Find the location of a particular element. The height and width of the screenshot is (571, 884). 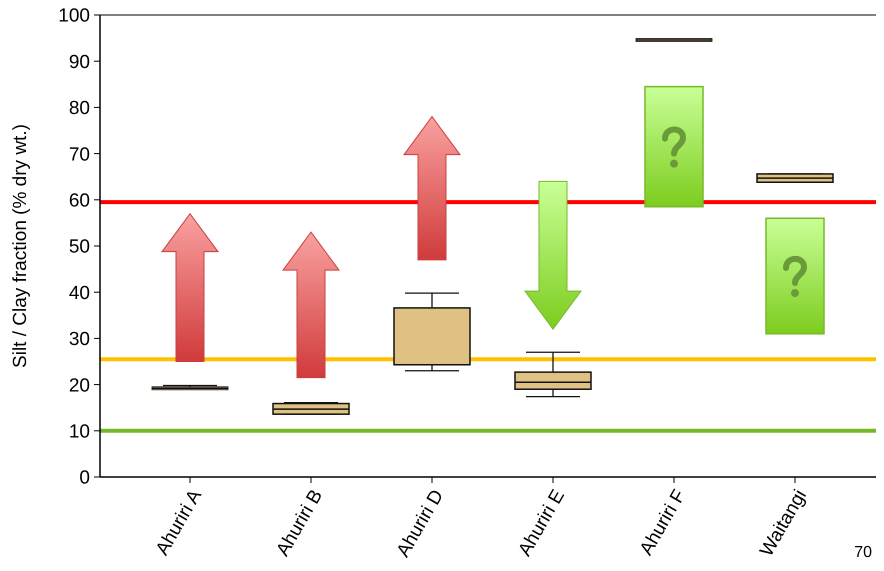

y-axis-title: Silt / Clay fraction (% dry wt.) is located at coordinates (20, 246).